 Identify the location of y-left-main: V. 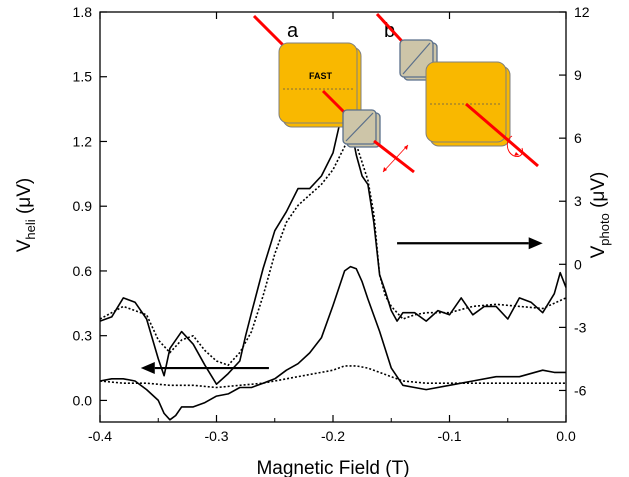
(24, 245).